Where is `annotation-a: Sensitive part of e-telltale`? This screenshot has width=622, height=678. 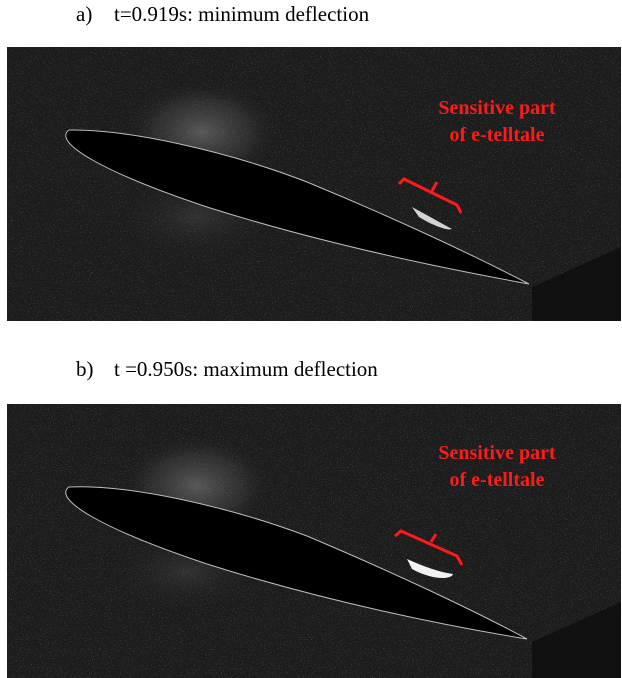
annotation-a: Sensitive part of e-telltale is located at coordinates (497, 122).